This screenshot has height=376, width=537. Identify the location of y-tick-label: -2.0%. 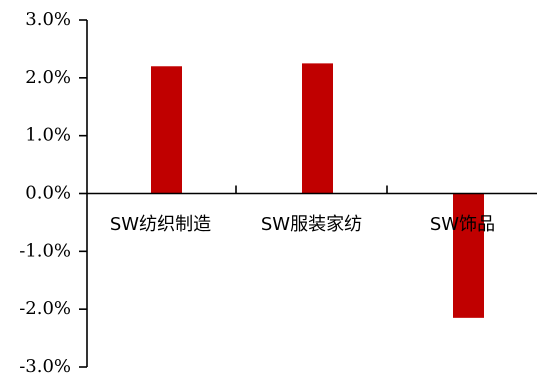
(45, 308).